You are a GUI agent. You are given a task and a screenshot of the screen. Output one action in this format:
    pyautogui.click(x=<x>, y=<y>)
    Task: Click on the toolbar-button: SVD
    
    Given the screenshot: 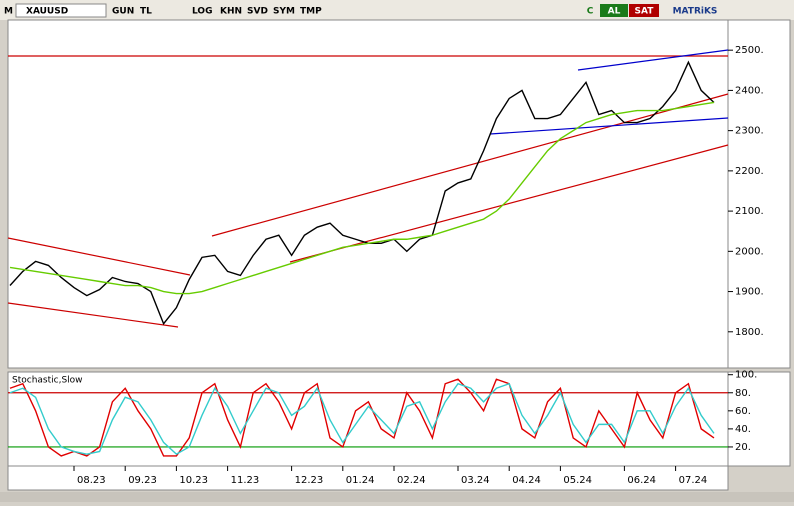 What is the action you would take?
    pyautogui.click(x=257, y=12)
    